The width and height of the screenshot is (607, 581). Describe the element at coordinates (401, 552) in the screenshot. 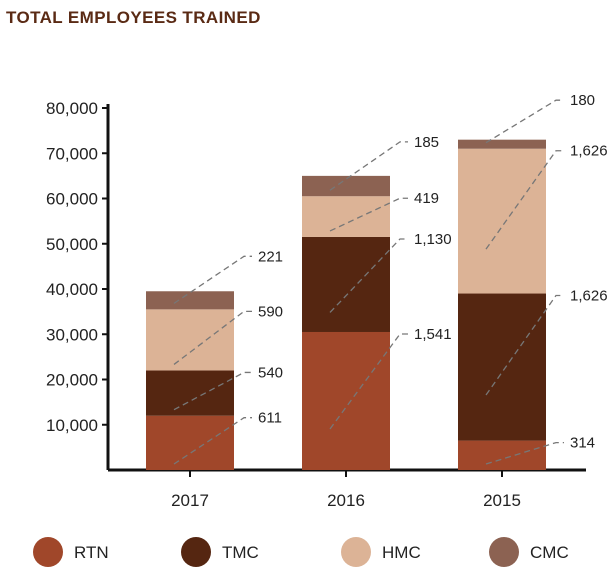

I see `legend-label-hmc: HMC` at that location.